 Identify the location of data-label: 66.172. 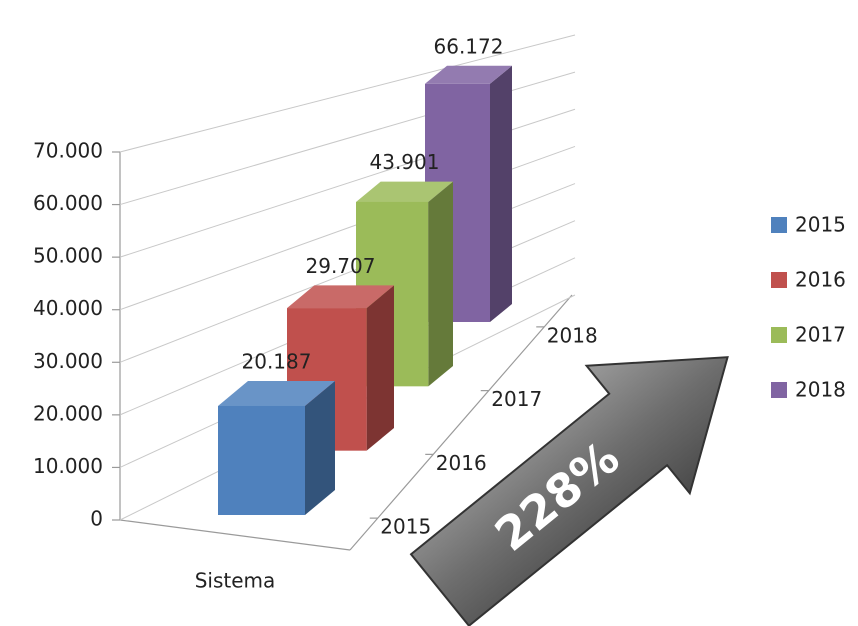
(469, 46).